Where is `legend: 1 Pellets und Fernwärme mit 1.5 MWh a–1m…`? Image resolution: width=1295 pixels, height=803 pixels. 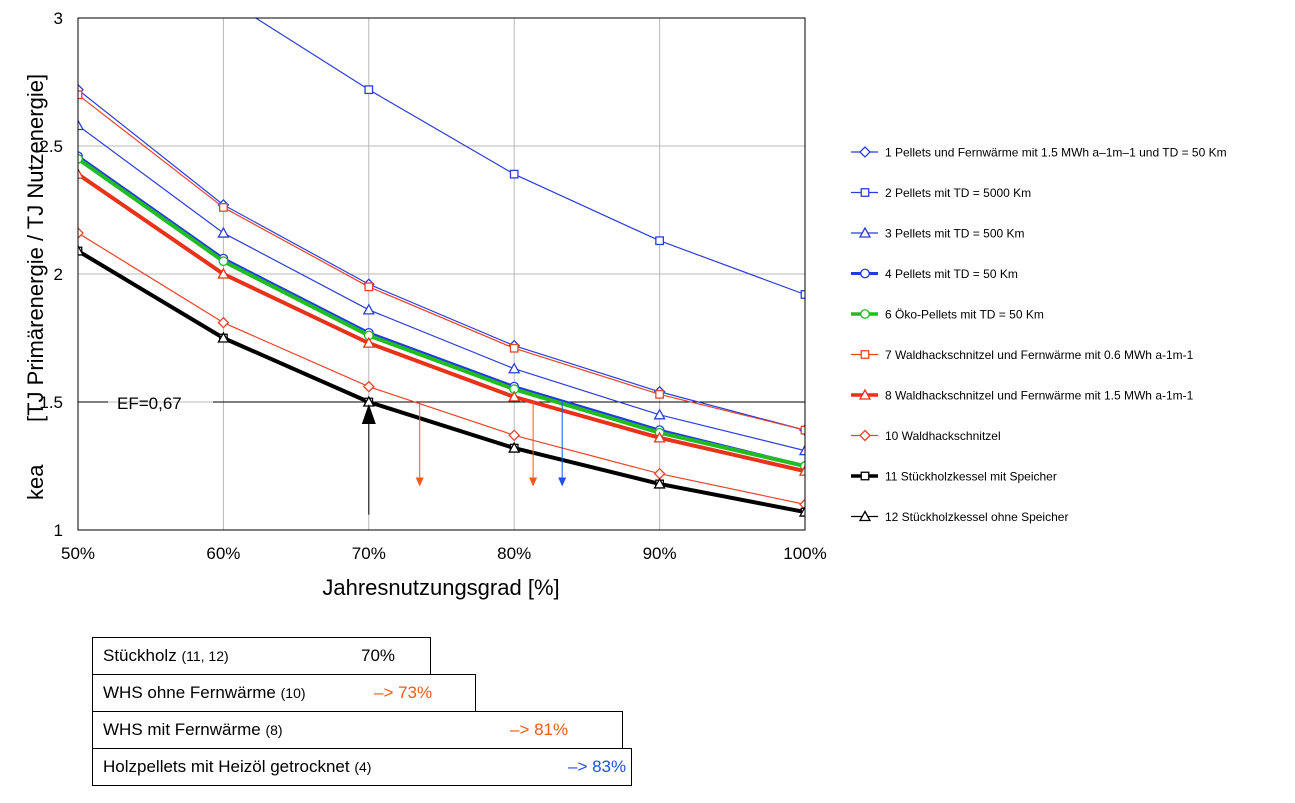
legend: 1 Pellets und Fernwärme mit 1.5 MWh a–1m… is located at coordinates (1039, 335).